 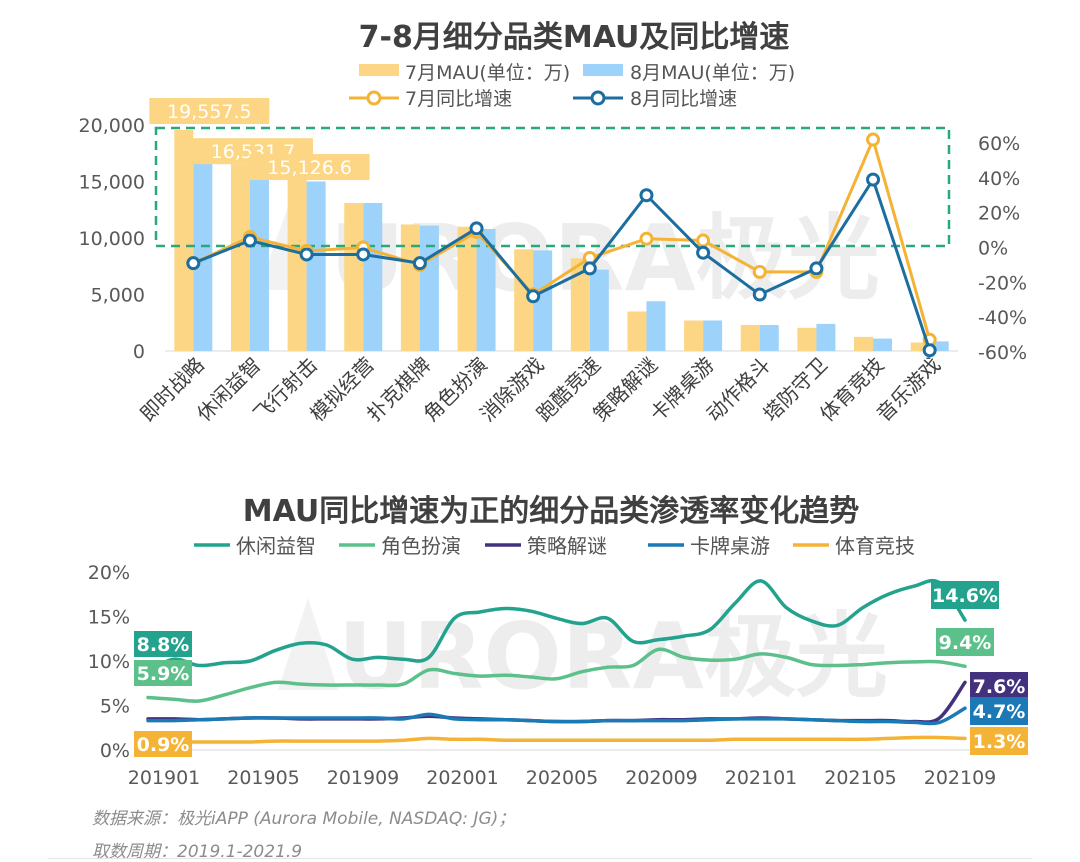 I want to click on chart2-title: MAU同比增速为正的细分品类渗透率变化趋势, so click(x=551, y=511).